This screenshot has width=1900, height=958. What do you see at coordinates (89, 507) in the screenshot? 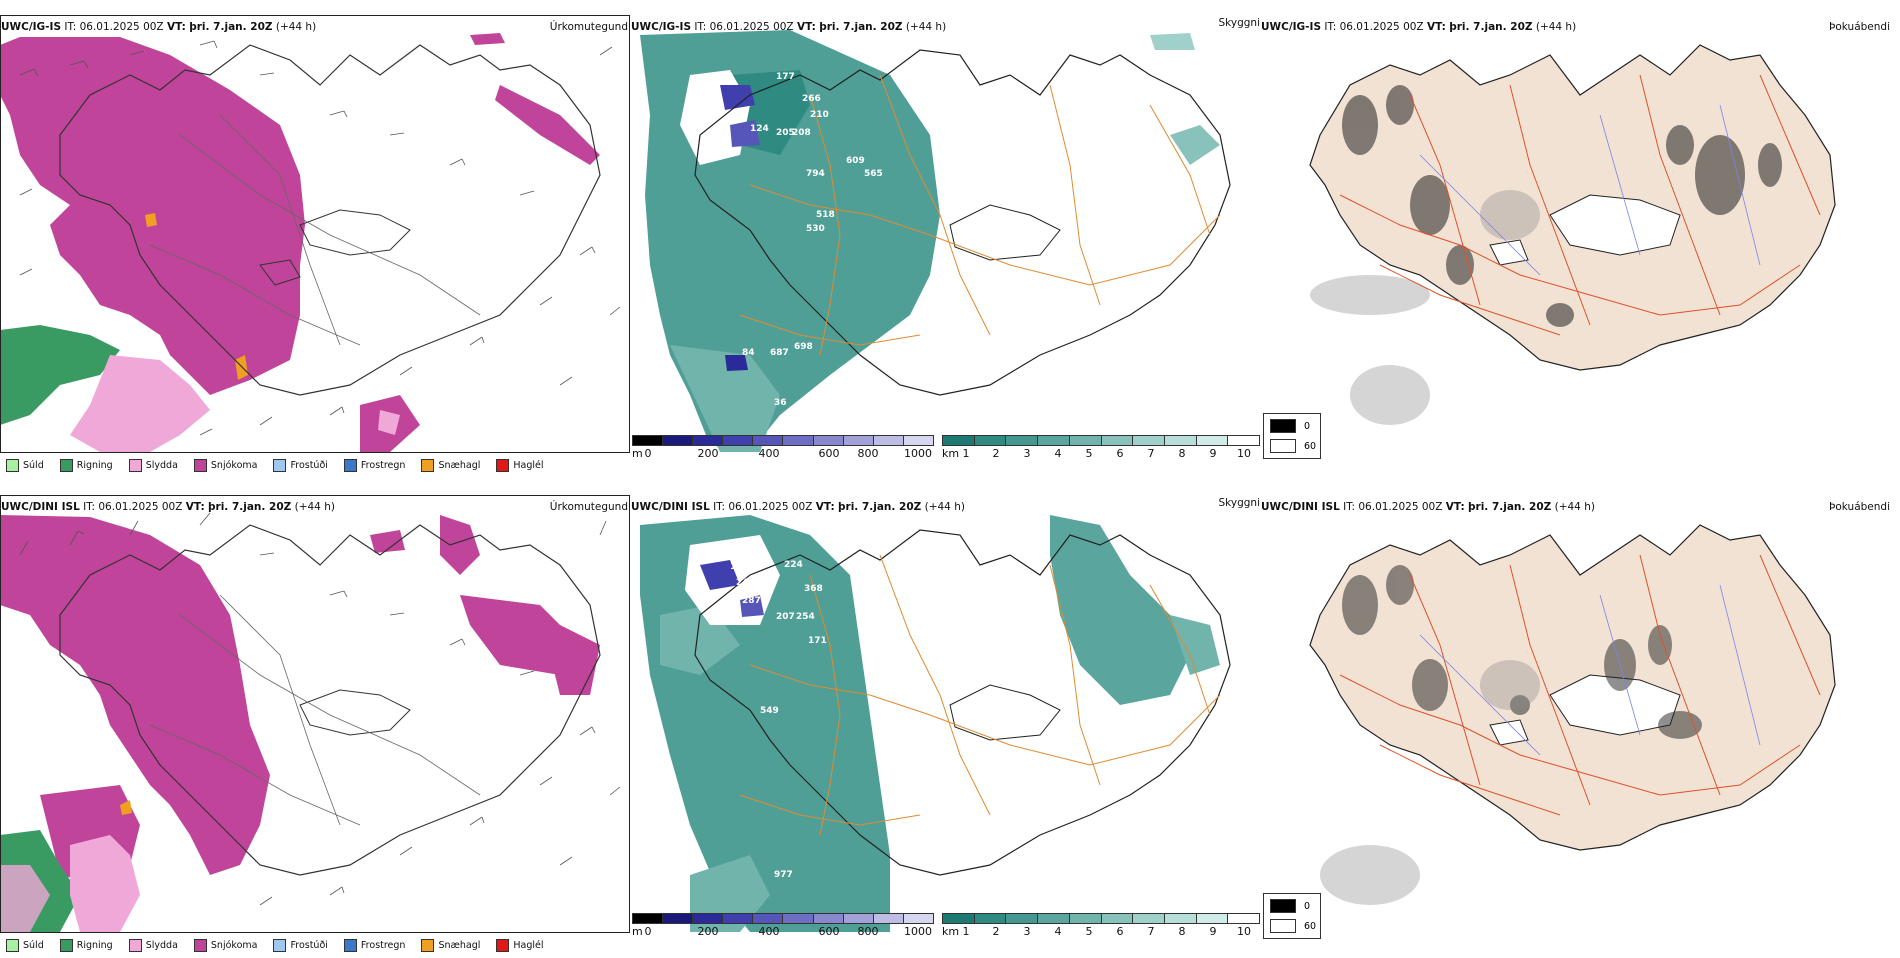
I see `it-label: IT:` at bounding box center [89, 507].